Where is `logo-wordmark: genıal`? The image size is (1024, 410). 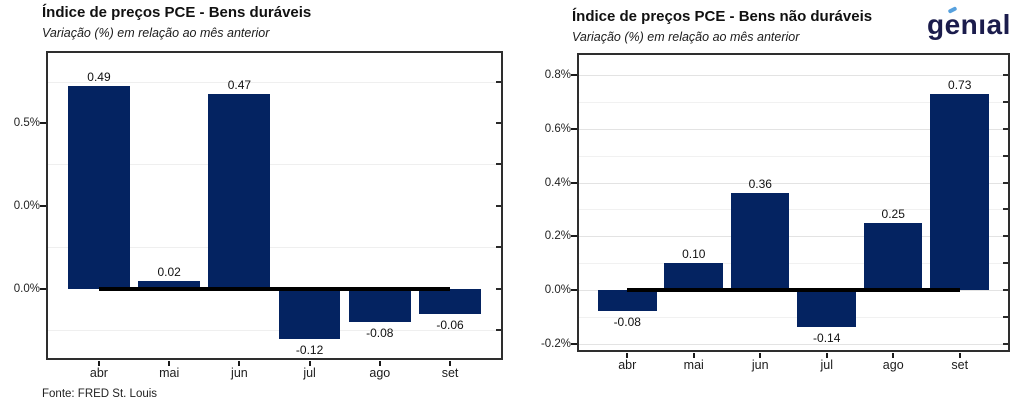
logo-wordmark: genıal is located at coordinates (969, 24).